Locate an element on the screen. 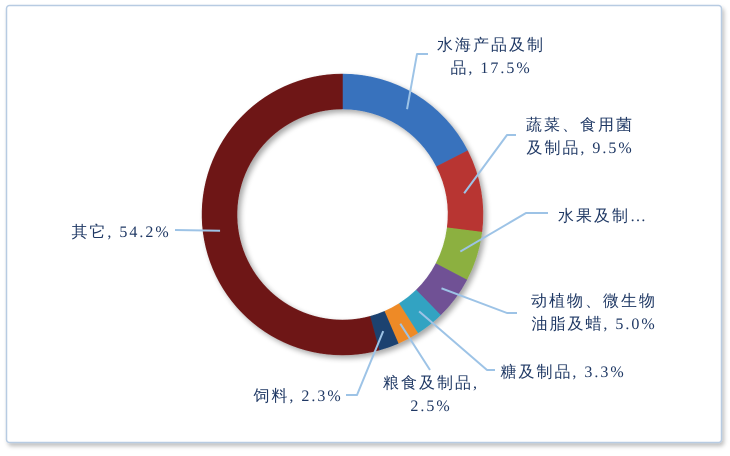 Image resolution: width=730 pixels, height=456 pixels. data-label: 糖及制品, 3.3% is located at coordinates (563, 372).